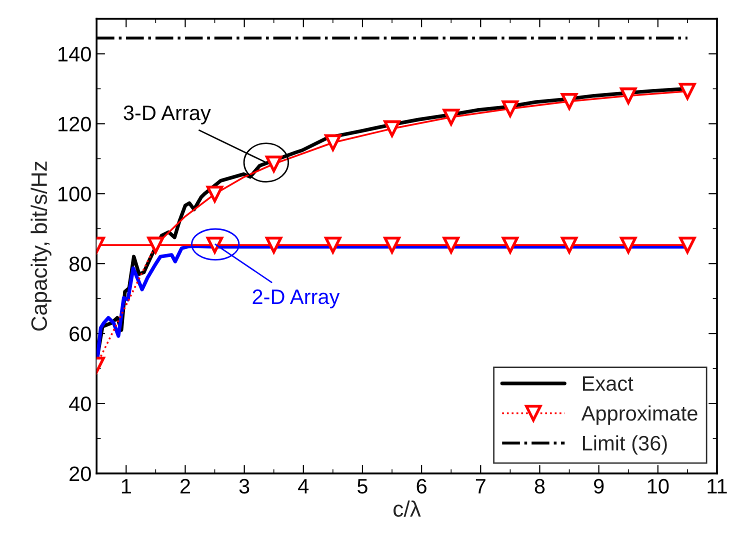  I want to click on x-tick-label: 7, so click(481, 486).